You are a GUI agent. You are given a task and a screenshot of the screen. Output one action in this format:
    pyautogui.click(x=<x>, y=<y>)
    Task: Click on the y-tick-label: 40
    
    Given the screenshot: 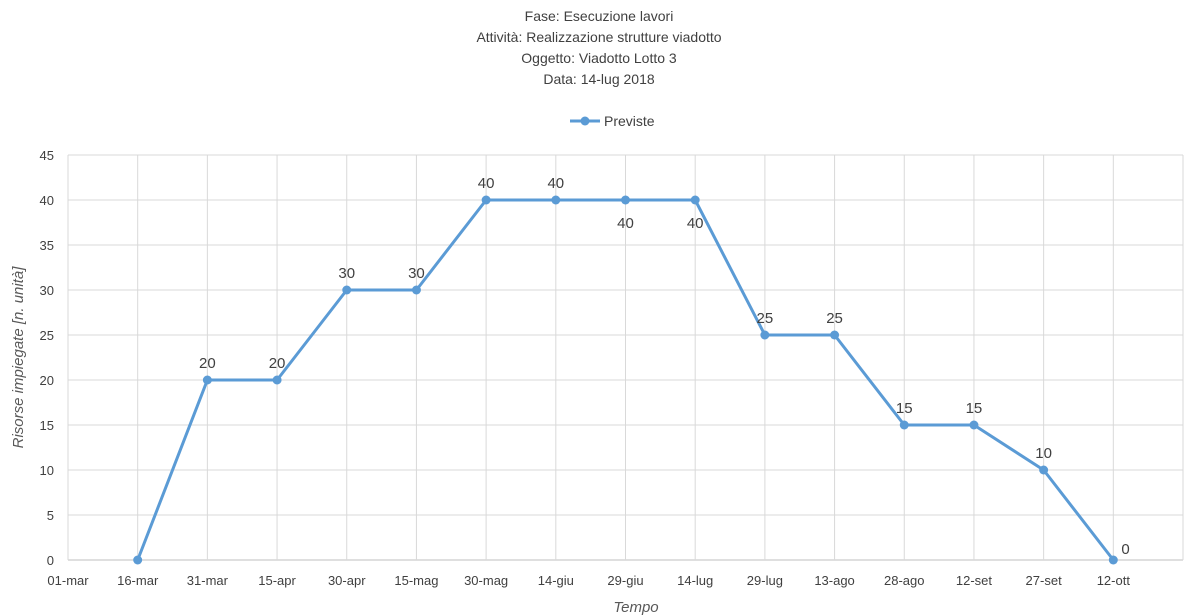 What is the action you would take?
    pyautogui.click(x=47, y=200)
    